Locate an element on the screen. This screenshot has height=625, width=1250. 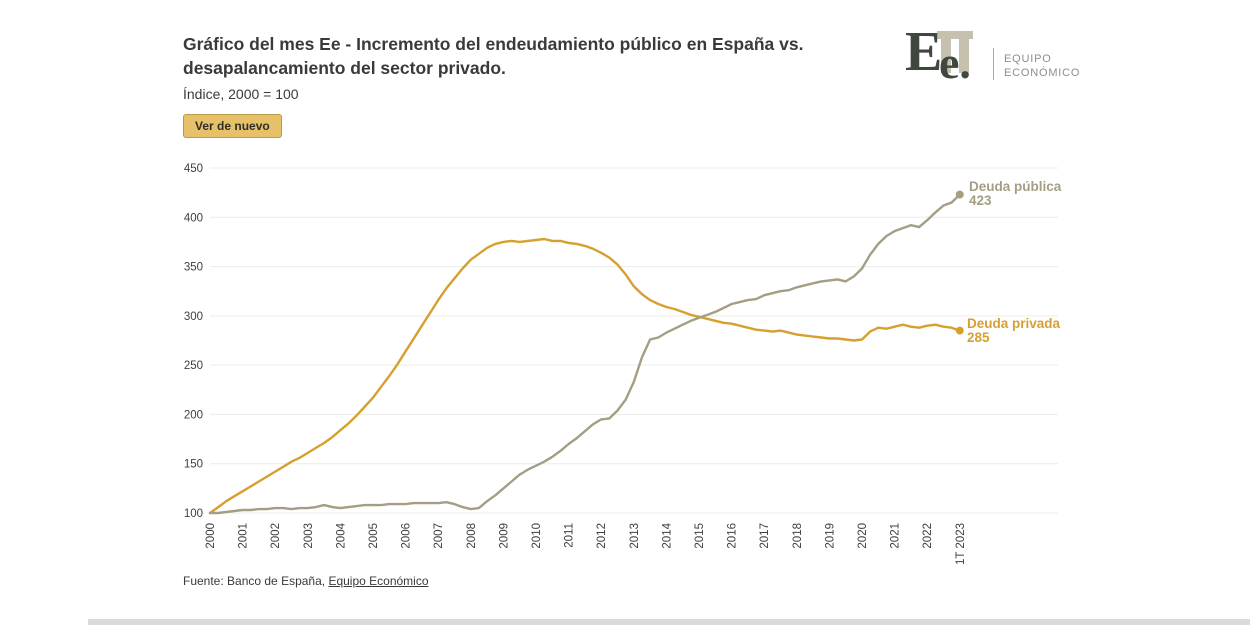
x-axis-tick-label: 2007 is located at coordinates (439, 536).